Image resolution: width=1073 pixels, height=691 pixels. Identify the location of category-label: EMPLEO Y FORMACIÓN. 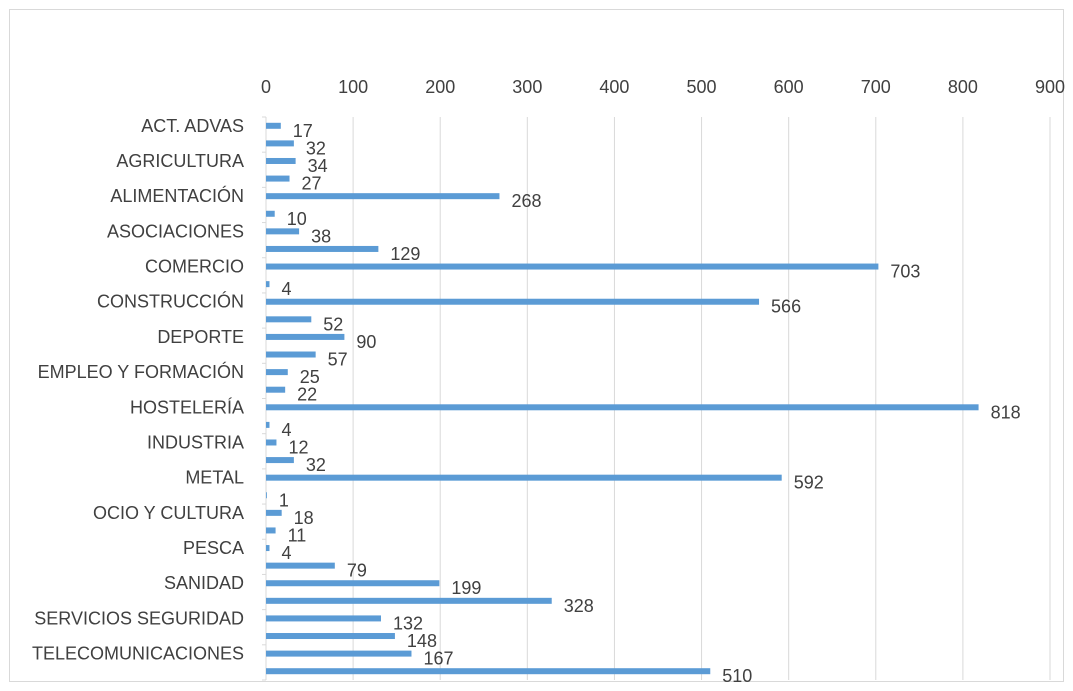
(141, 371).